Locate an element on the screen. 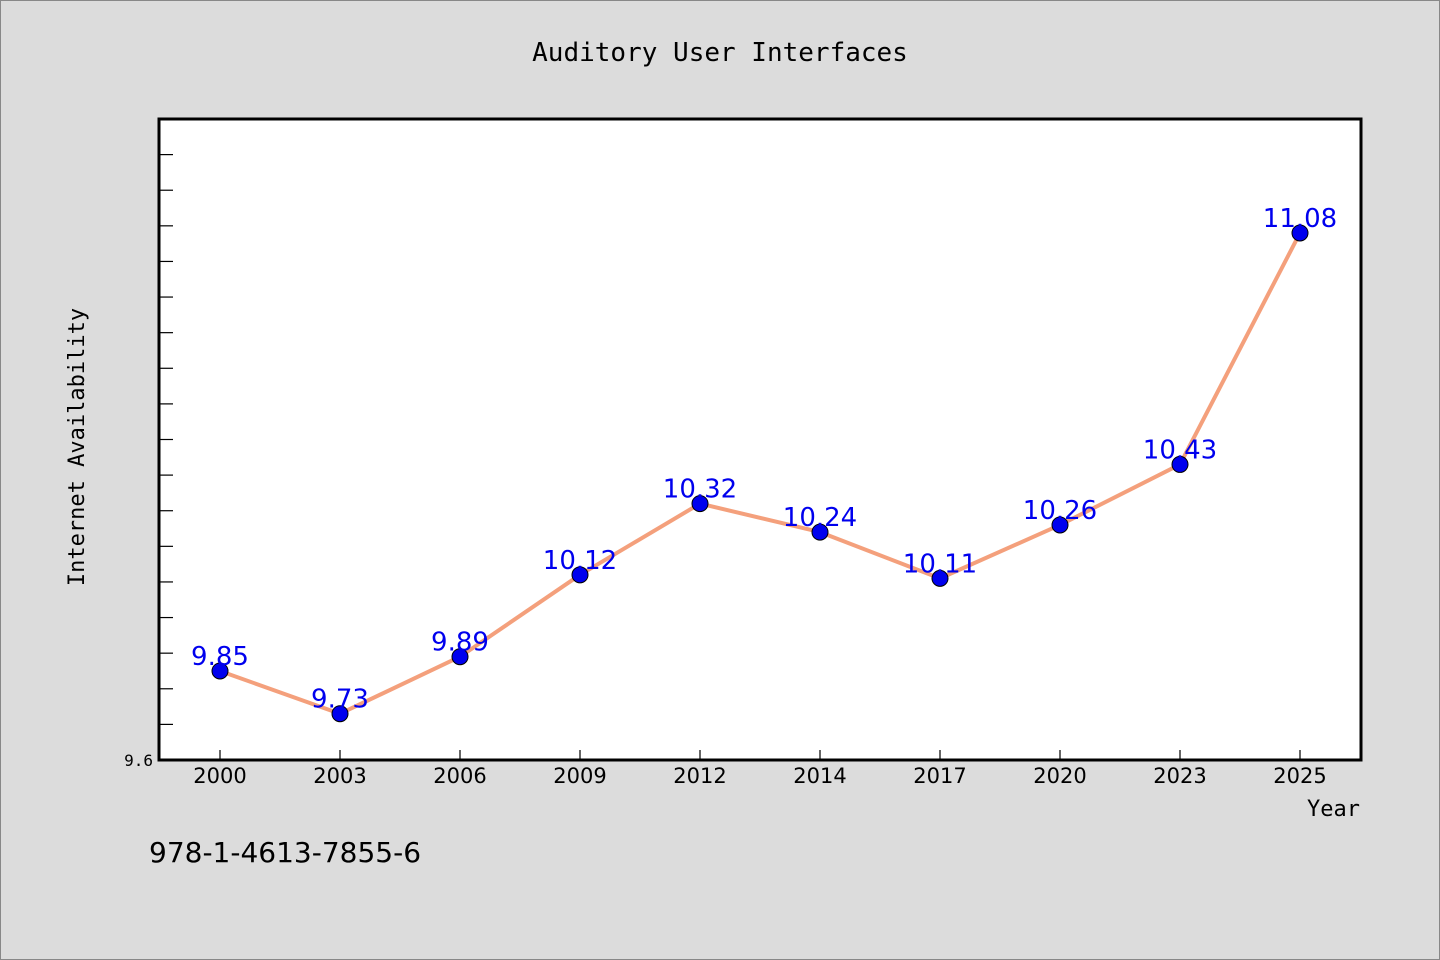  data-label: 10.11 is located at coordinates (940, 564).